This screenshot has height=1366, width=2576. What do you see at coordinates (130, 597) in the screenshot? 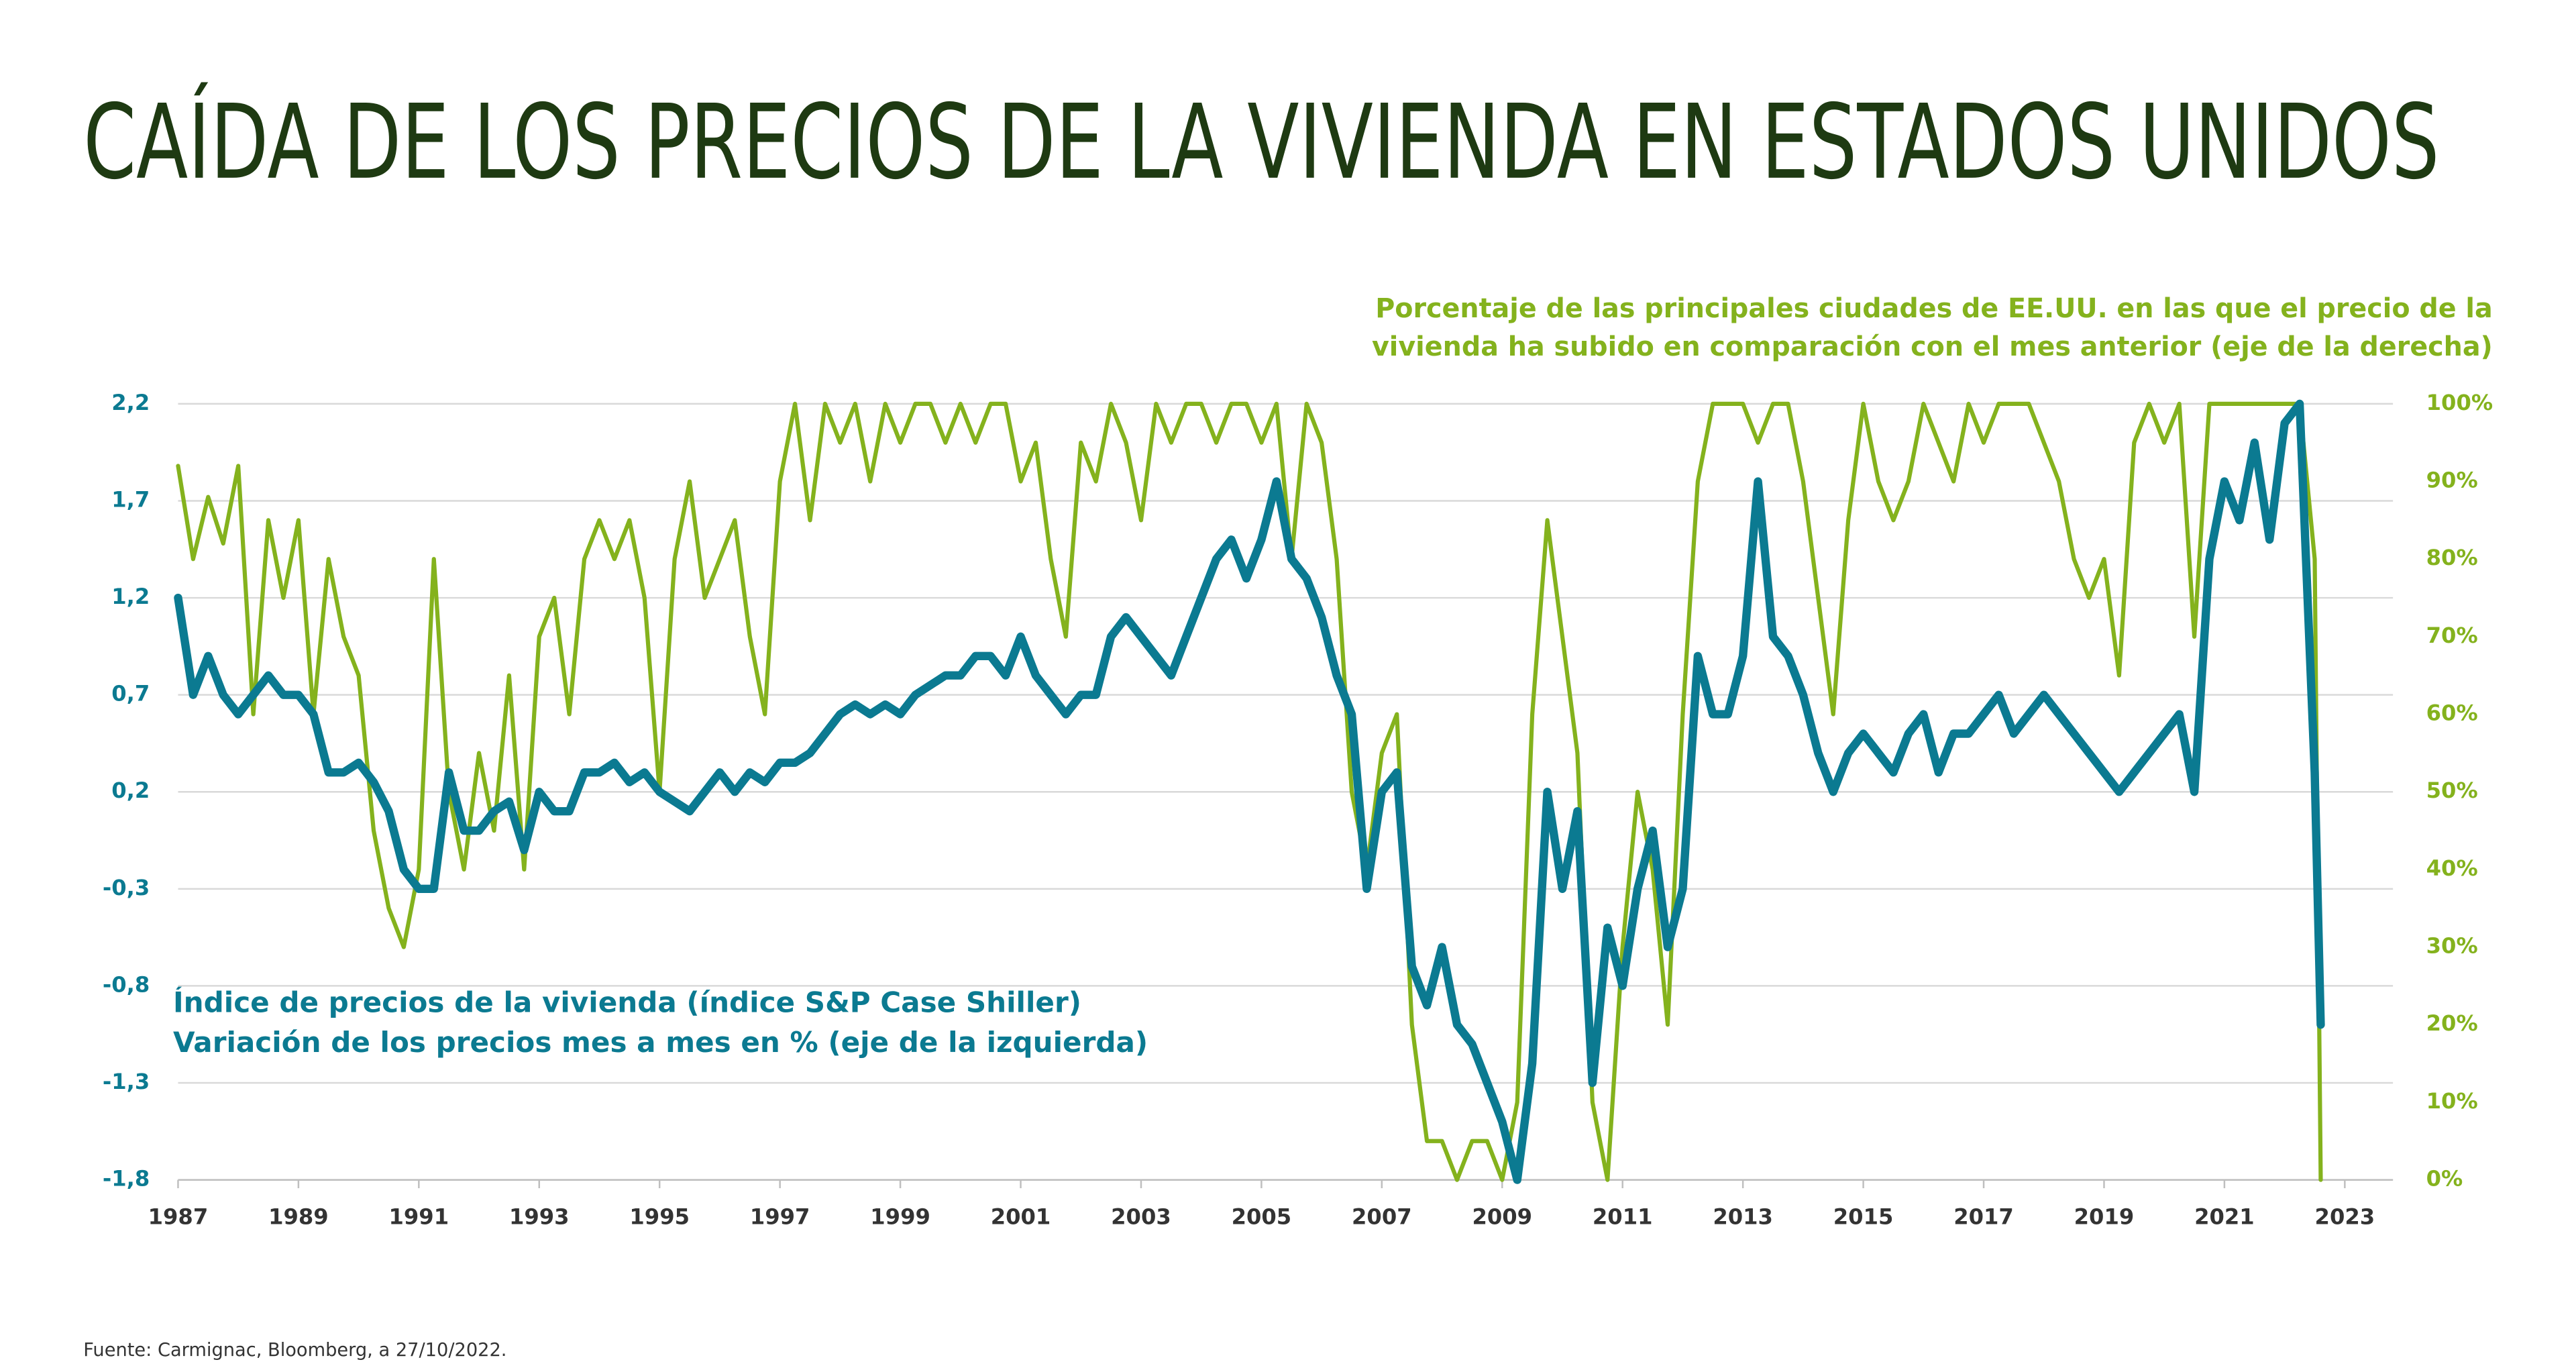
I see `y-tick-label: 1,2` at bounding box center [130, 597].